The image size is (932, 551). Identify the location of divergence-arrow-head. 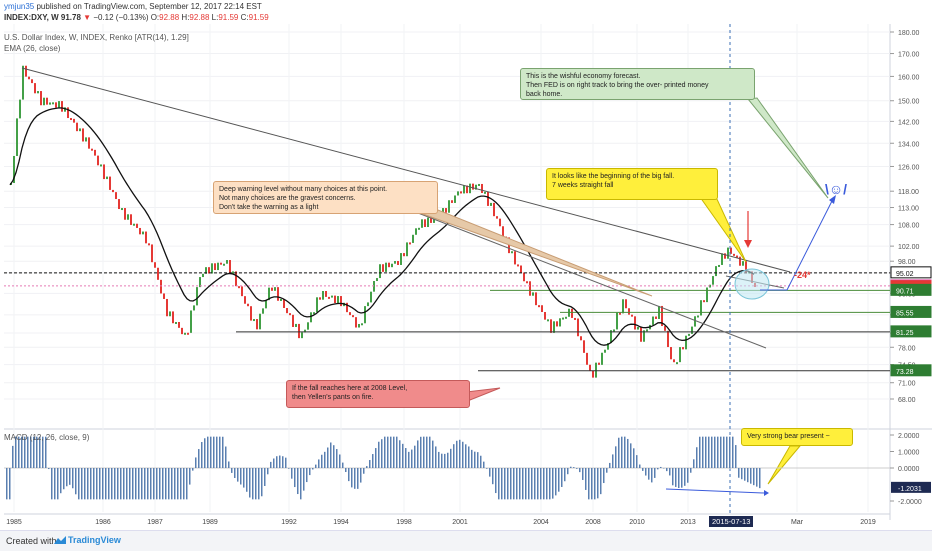
(766, 493).